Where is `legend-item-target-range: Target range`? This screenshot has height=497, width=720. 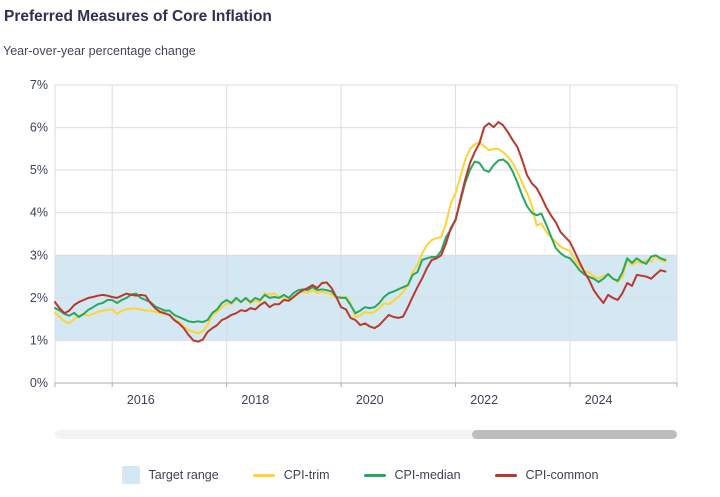 legend-item-target-range: Target range is located at coordinates (170, 475).